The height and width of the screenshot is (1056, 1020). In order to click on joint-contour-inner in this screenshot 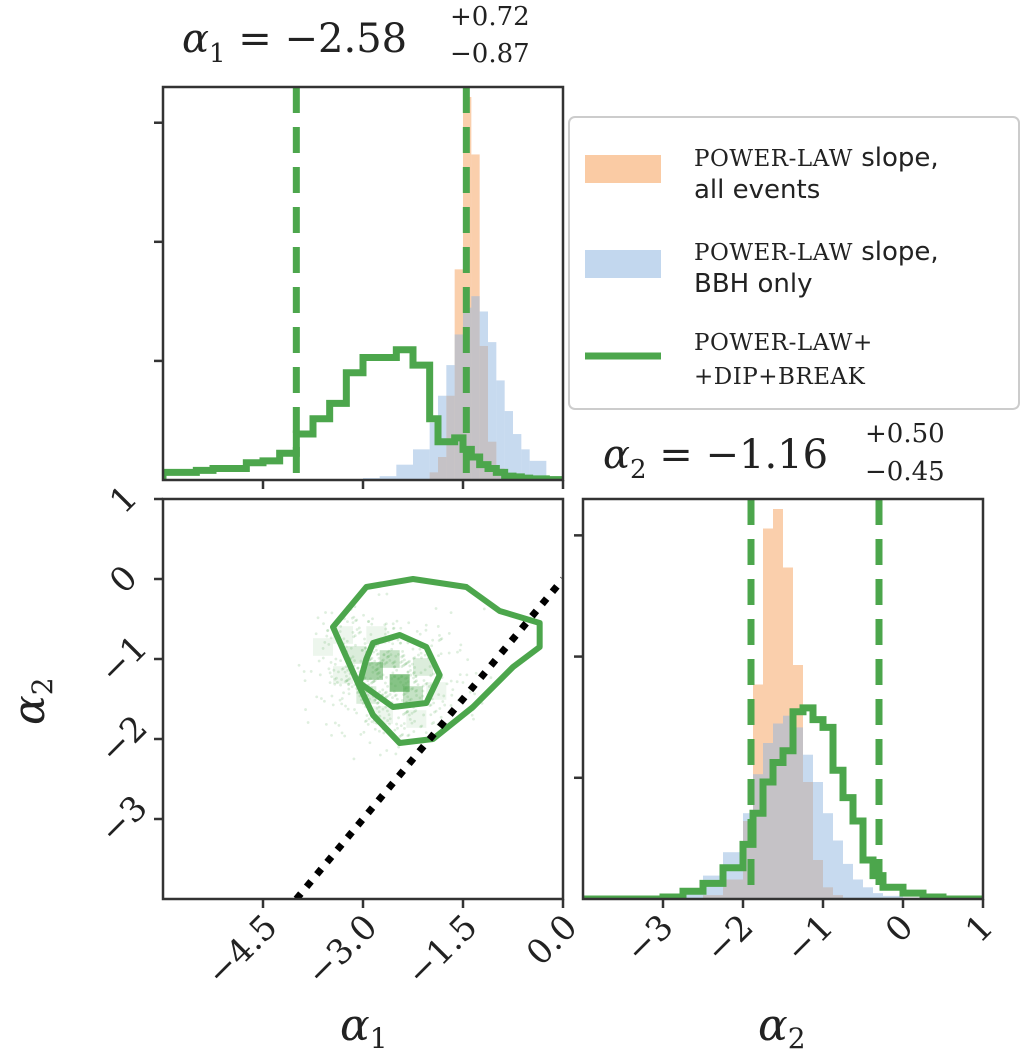, I will do `click(399, 671)`.